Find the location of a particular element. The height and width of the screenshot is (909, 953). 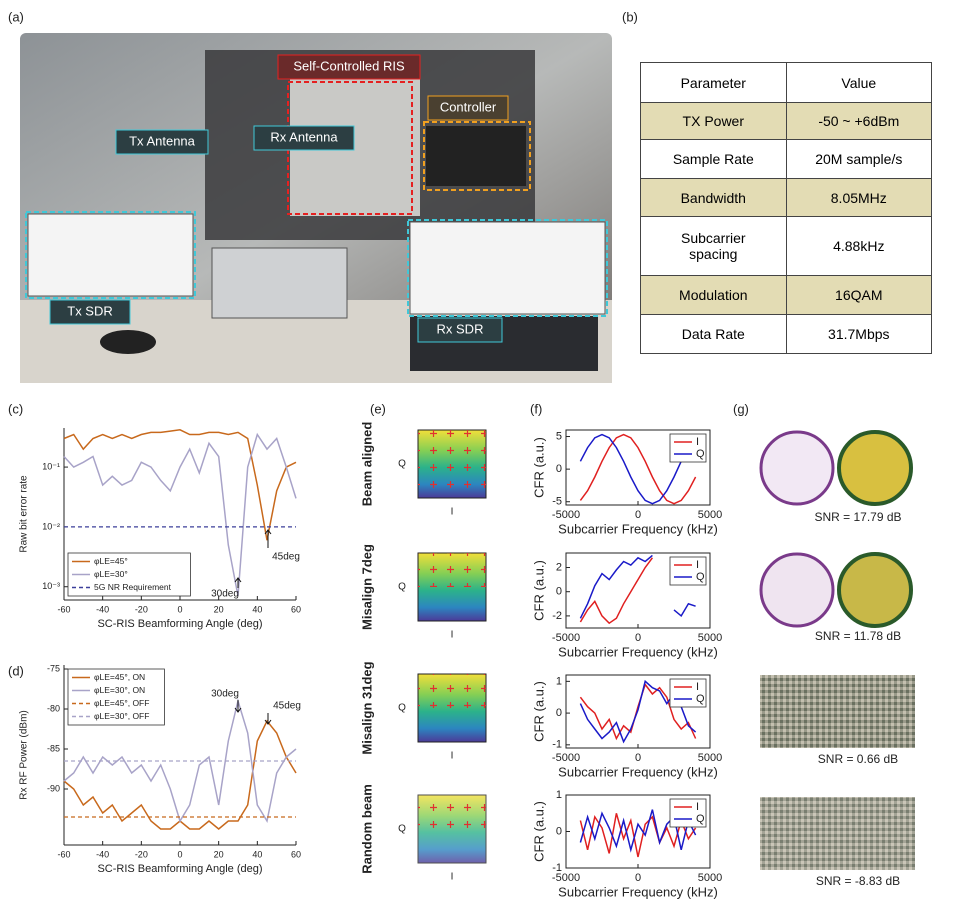

photo-label: Rx SDR is located at coordinates (460, 328).